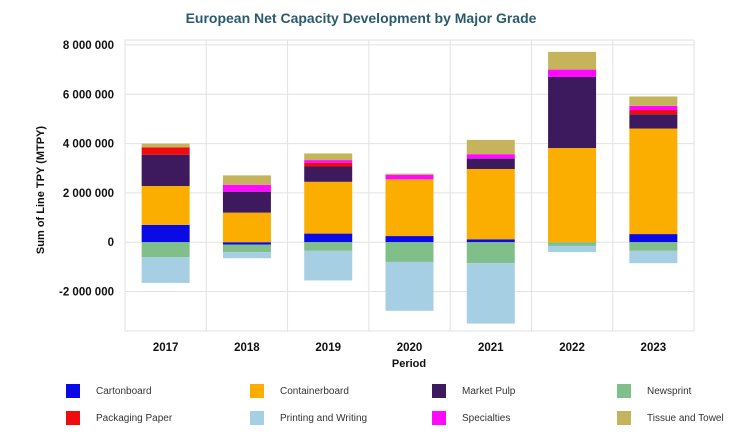 This screenshot has height=434, width=756. I want to click on x-tick-labels: 2017 2018 2019 2020 2021 2022 2023, so click(409, 348).